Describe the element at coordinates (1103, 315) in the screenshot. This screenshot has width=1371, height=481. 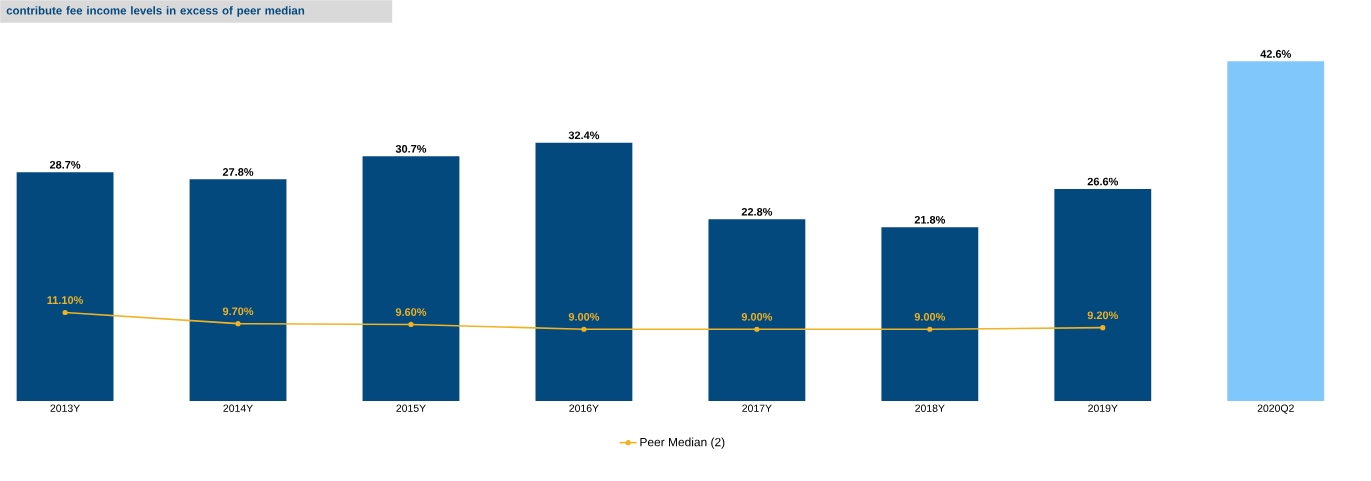
I see `data-label: 9.20%` at that location.